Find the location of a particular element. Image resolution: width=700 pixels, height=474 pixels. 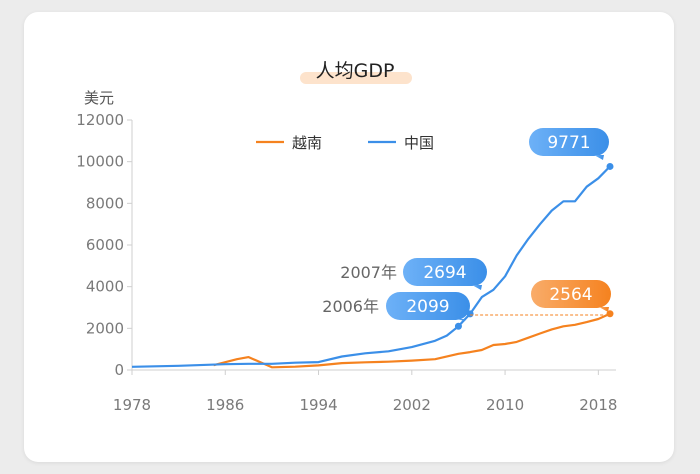

x-tick-label: 2002 is located at coordinates (412, 405).